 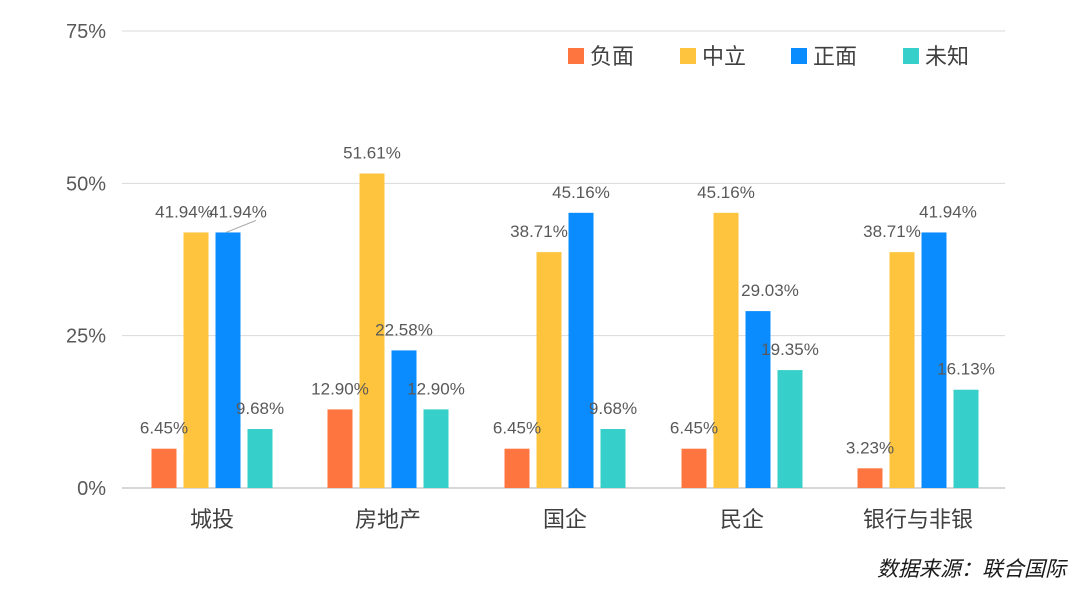 What do you see at coordinates (86, 32) in the screenshot?
I see `y-tick-label: 75%` at bounding box center [86, 32].